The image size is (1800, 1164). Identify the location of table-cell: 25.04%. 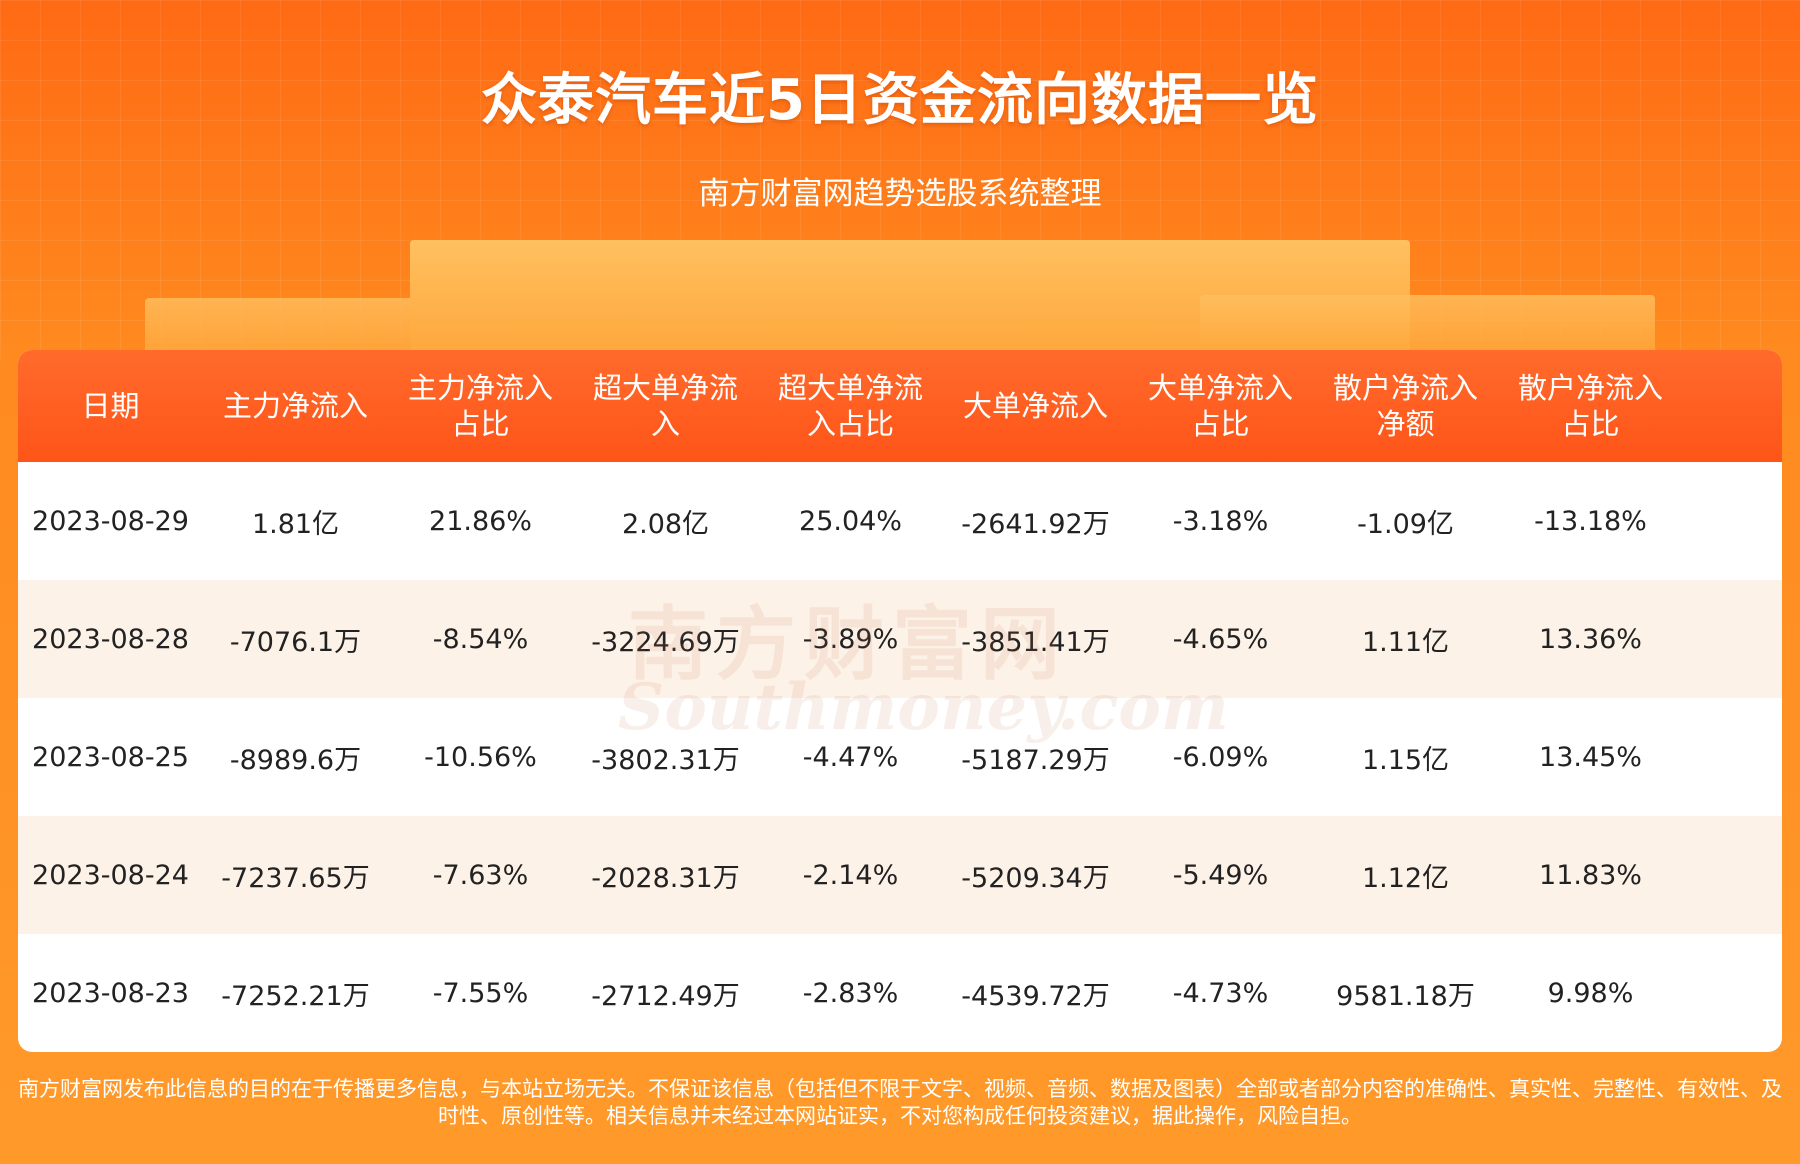
(850, 521).